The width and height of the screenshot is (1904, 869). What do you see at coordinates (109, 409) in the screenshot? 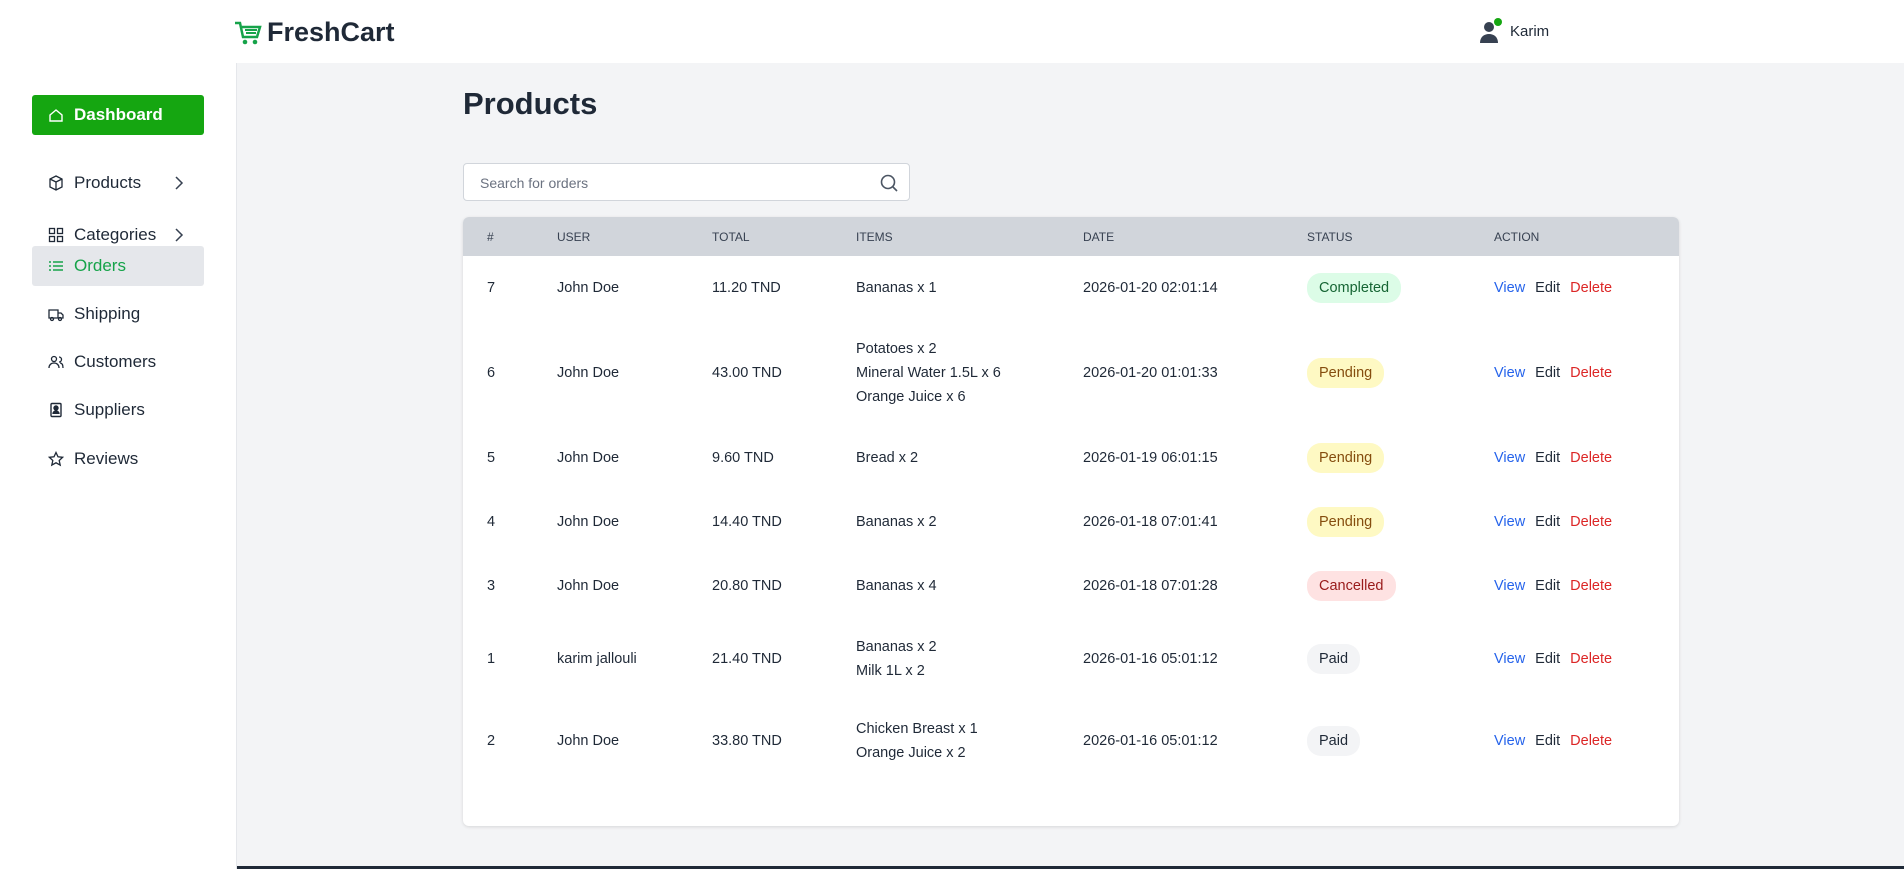
I see `nav-label: Suppliers` at bounding box center [109, 409].